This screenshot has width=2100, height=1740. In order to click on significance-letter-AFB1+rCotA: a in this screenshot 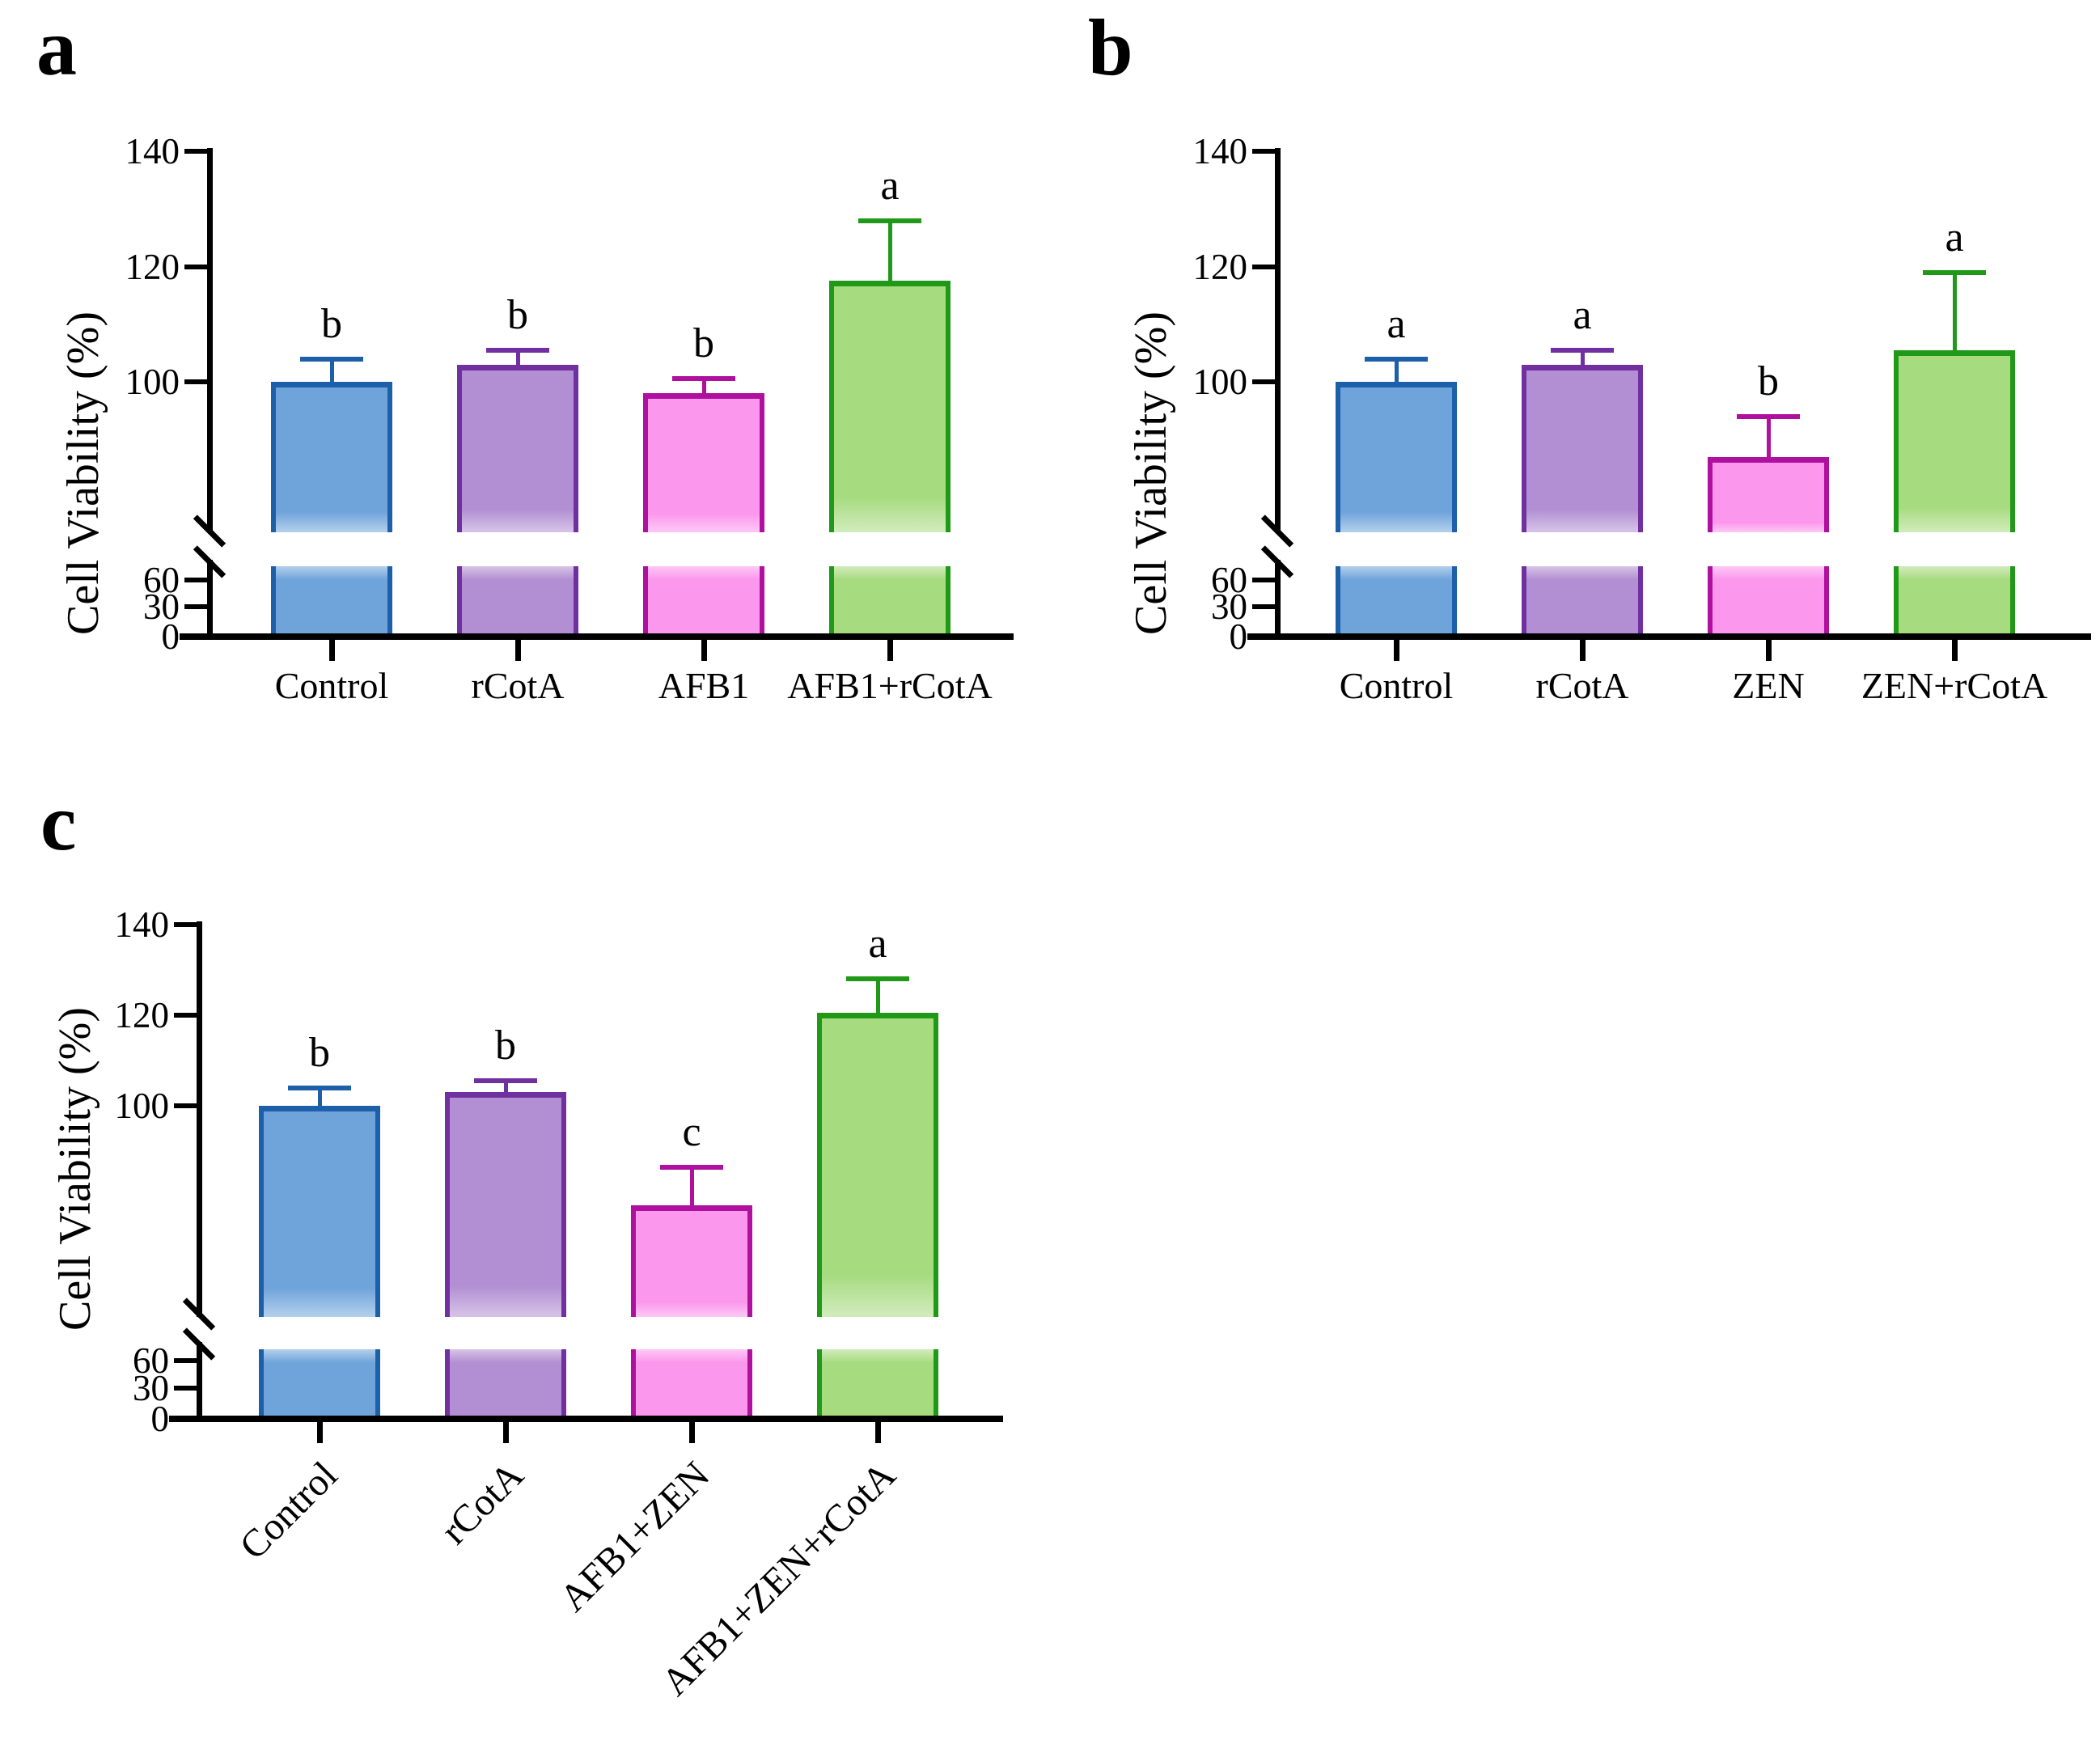, I will do `click(890, 185)`.